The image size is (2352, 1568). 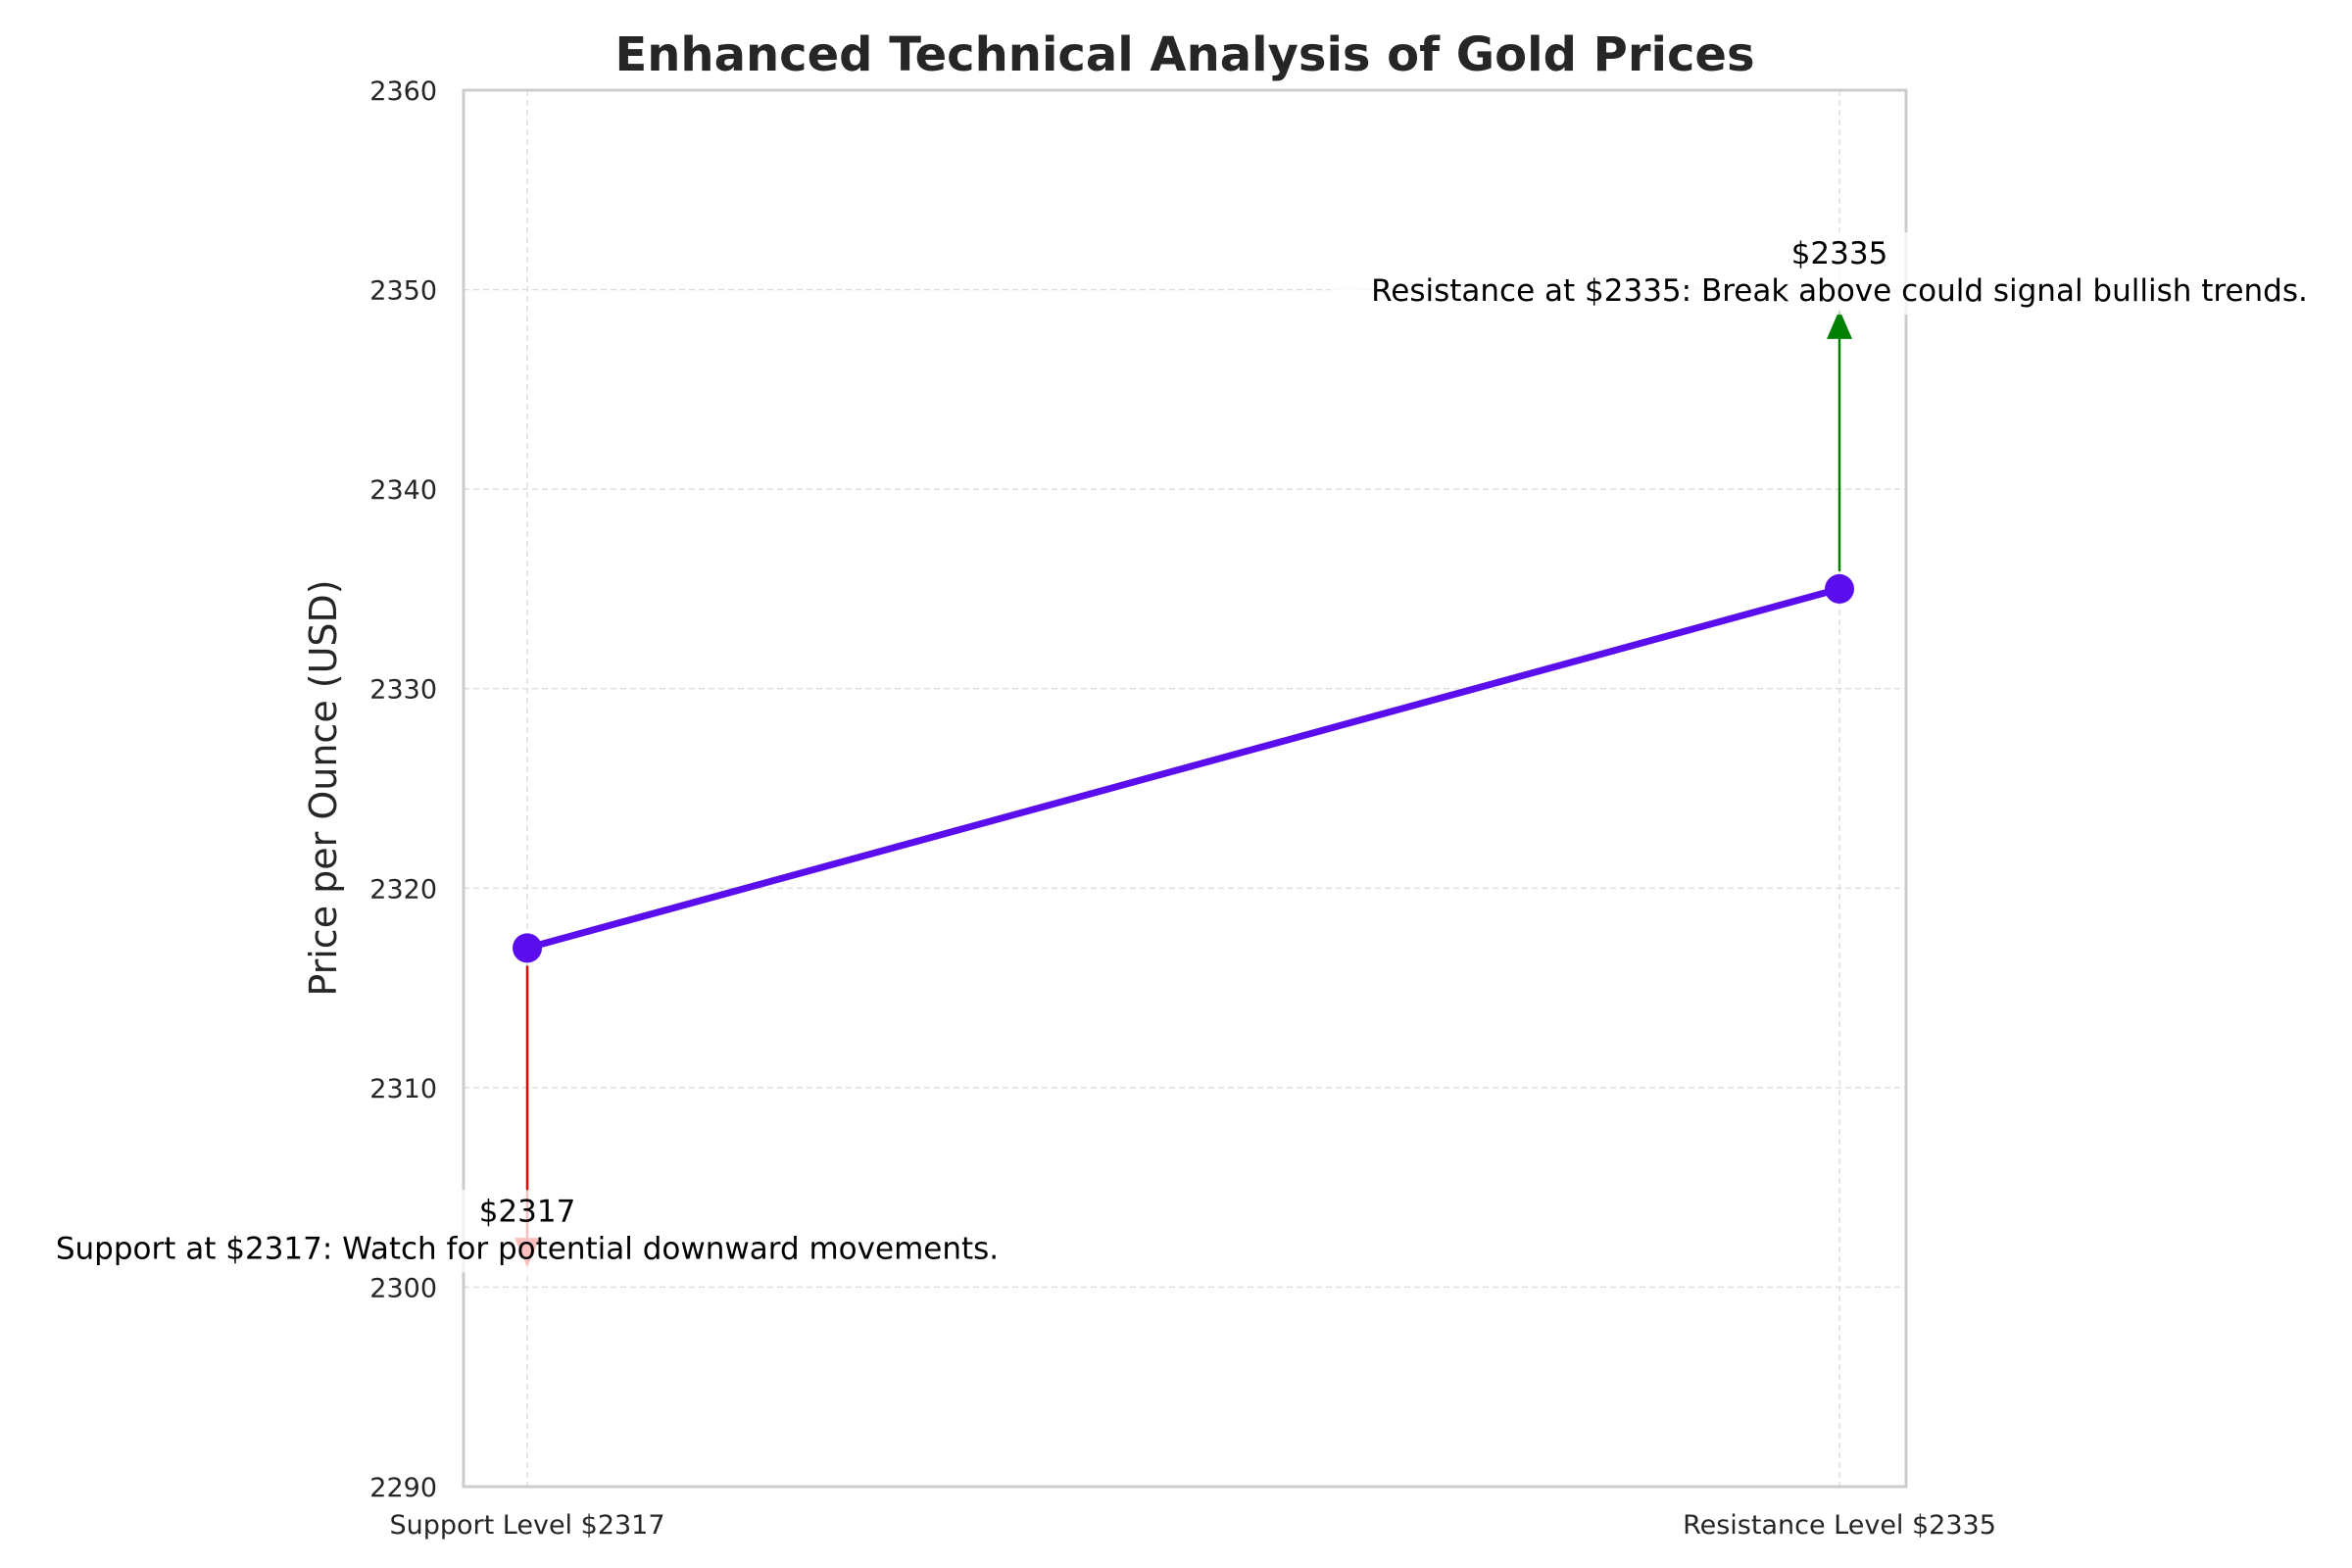 What do you see at coordinates (1839, 253) in the screenshot?
I see `resistance-value-label: $2335` at bounding box center [1839, 253].